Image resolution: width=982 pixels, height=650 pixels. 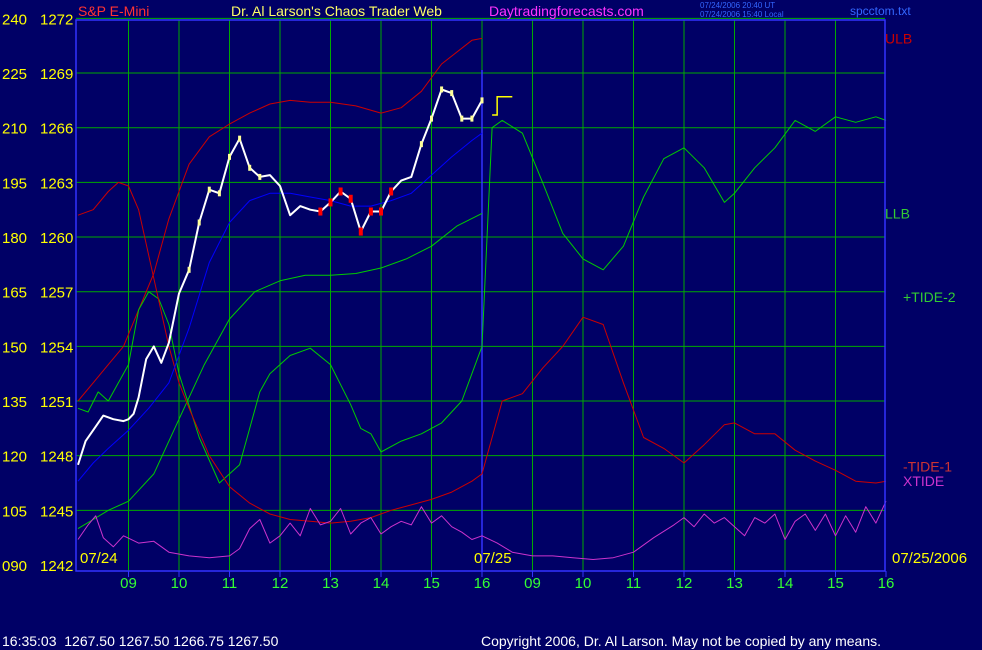 I want to click on symbol-label: S&P E-Mini, so click(x=114, y=11).